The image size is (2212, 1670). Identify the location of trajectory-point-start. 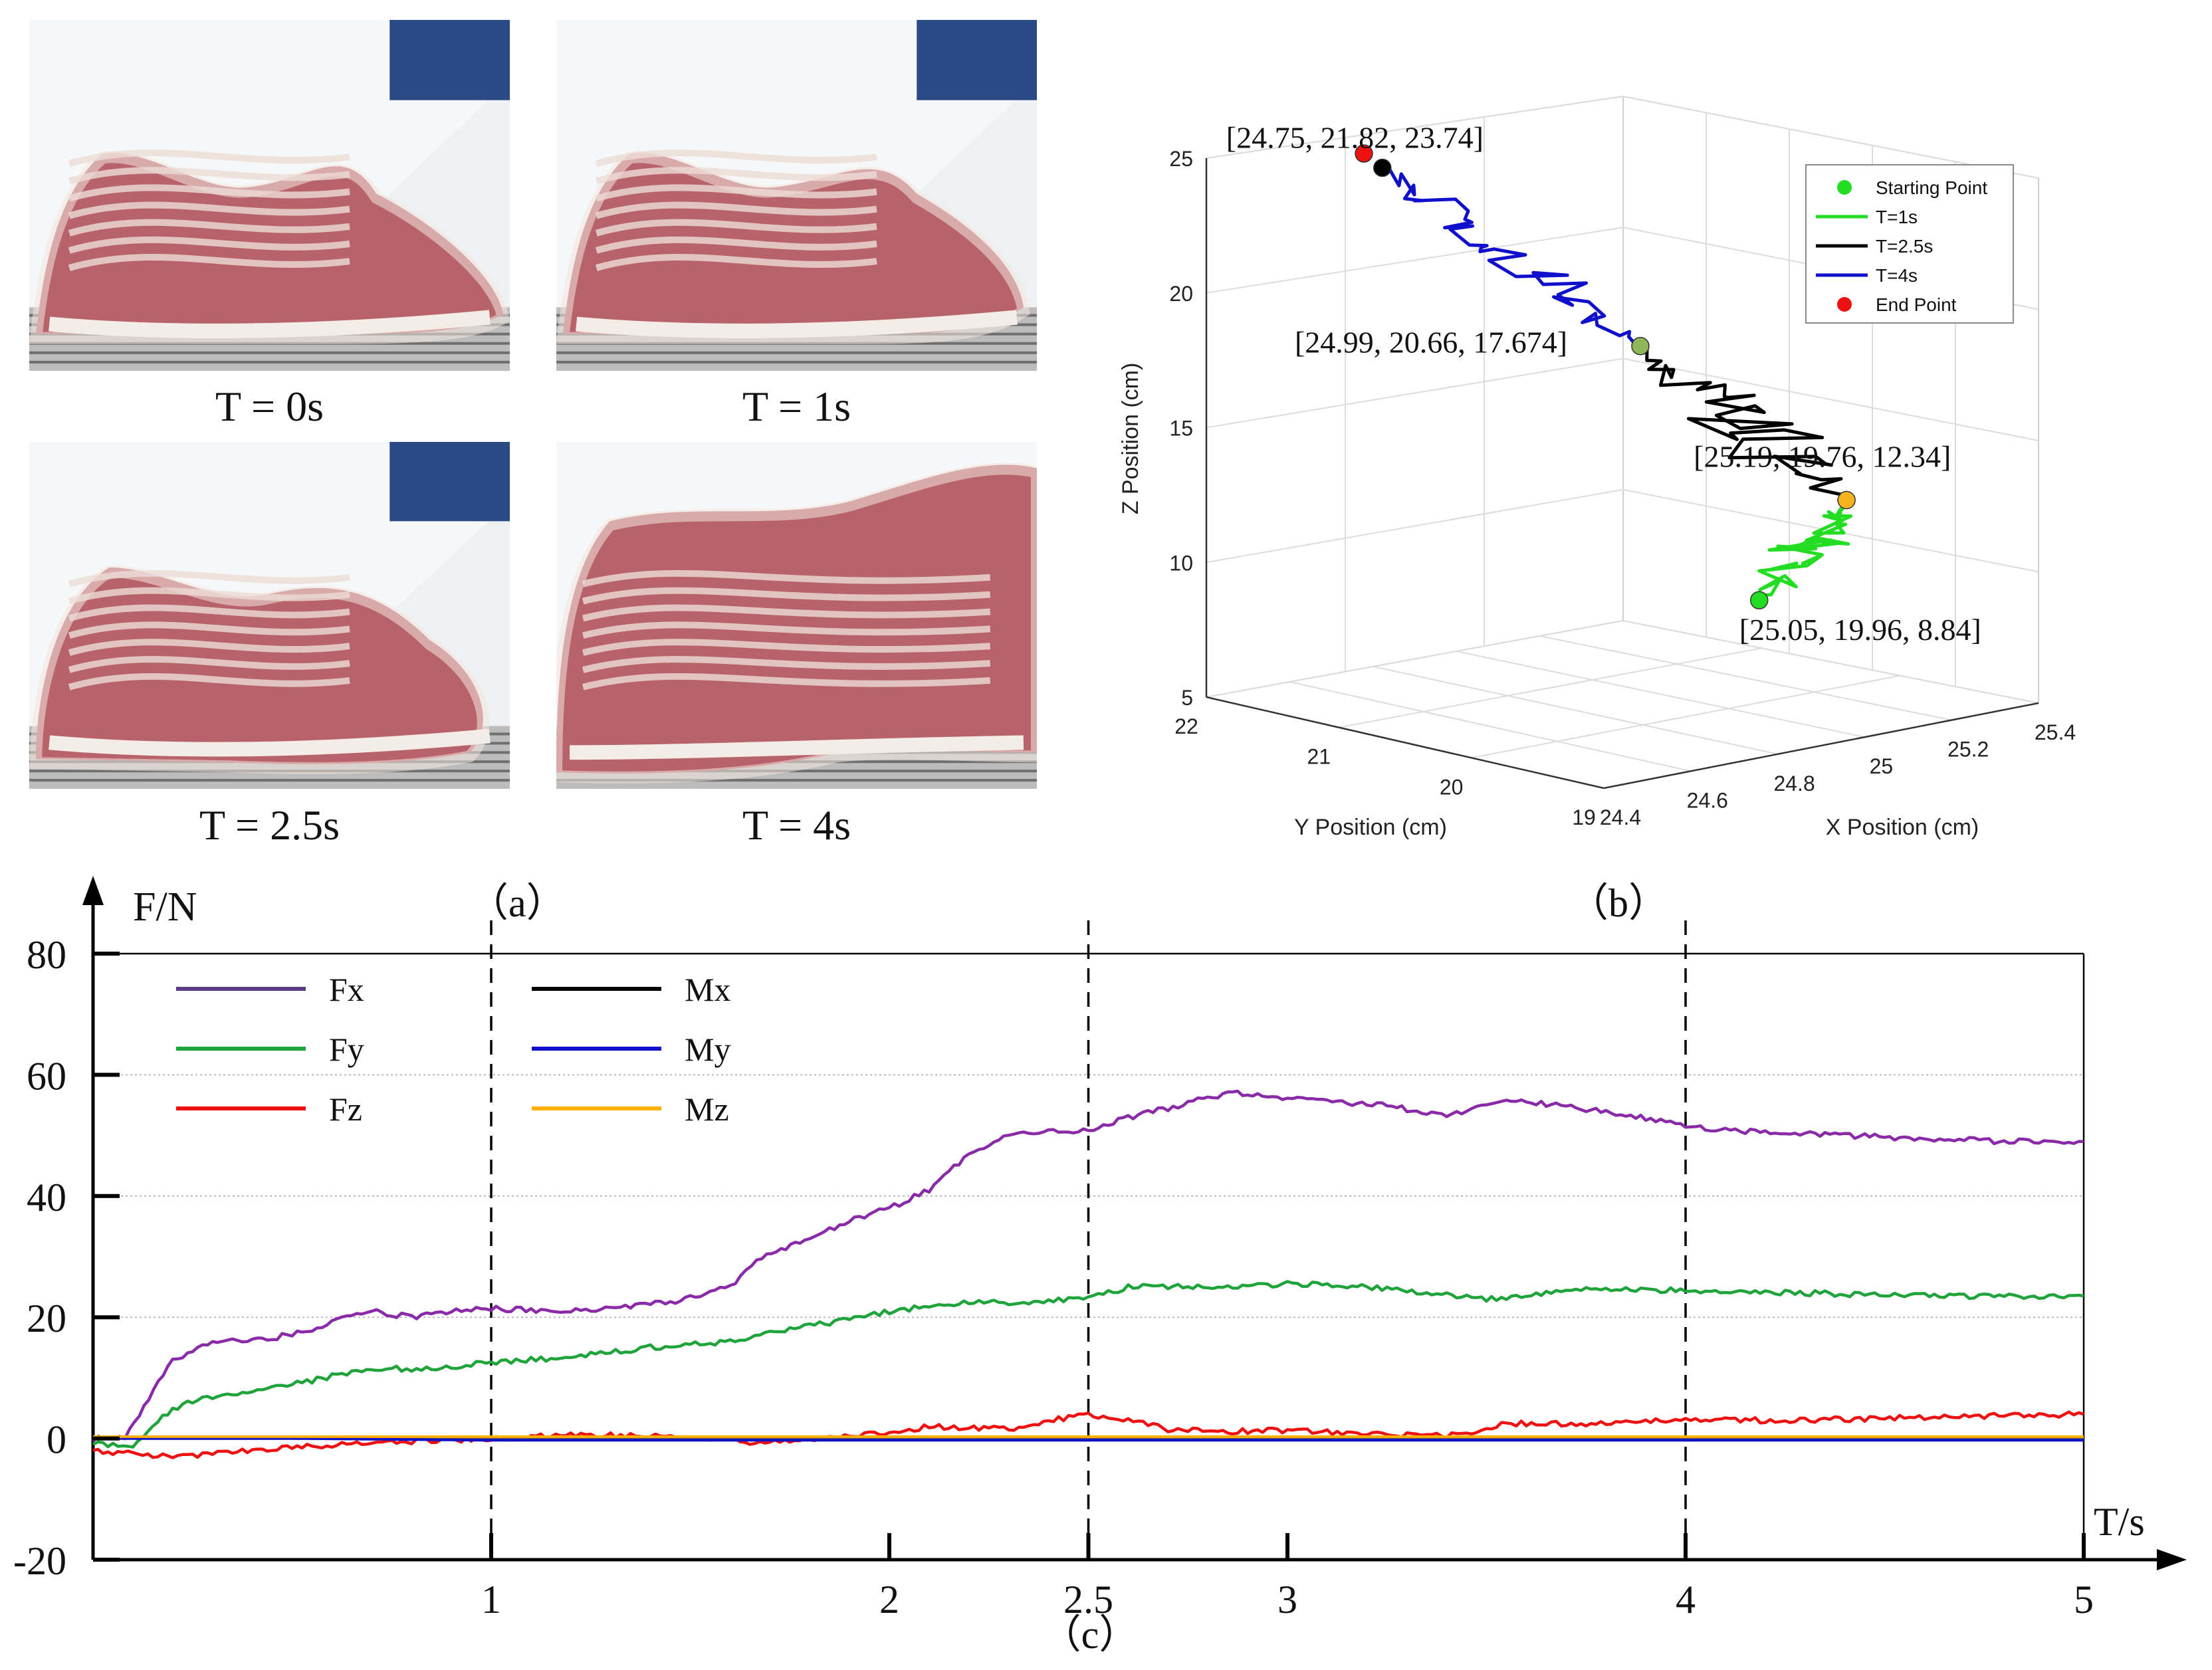
(1759, 600).